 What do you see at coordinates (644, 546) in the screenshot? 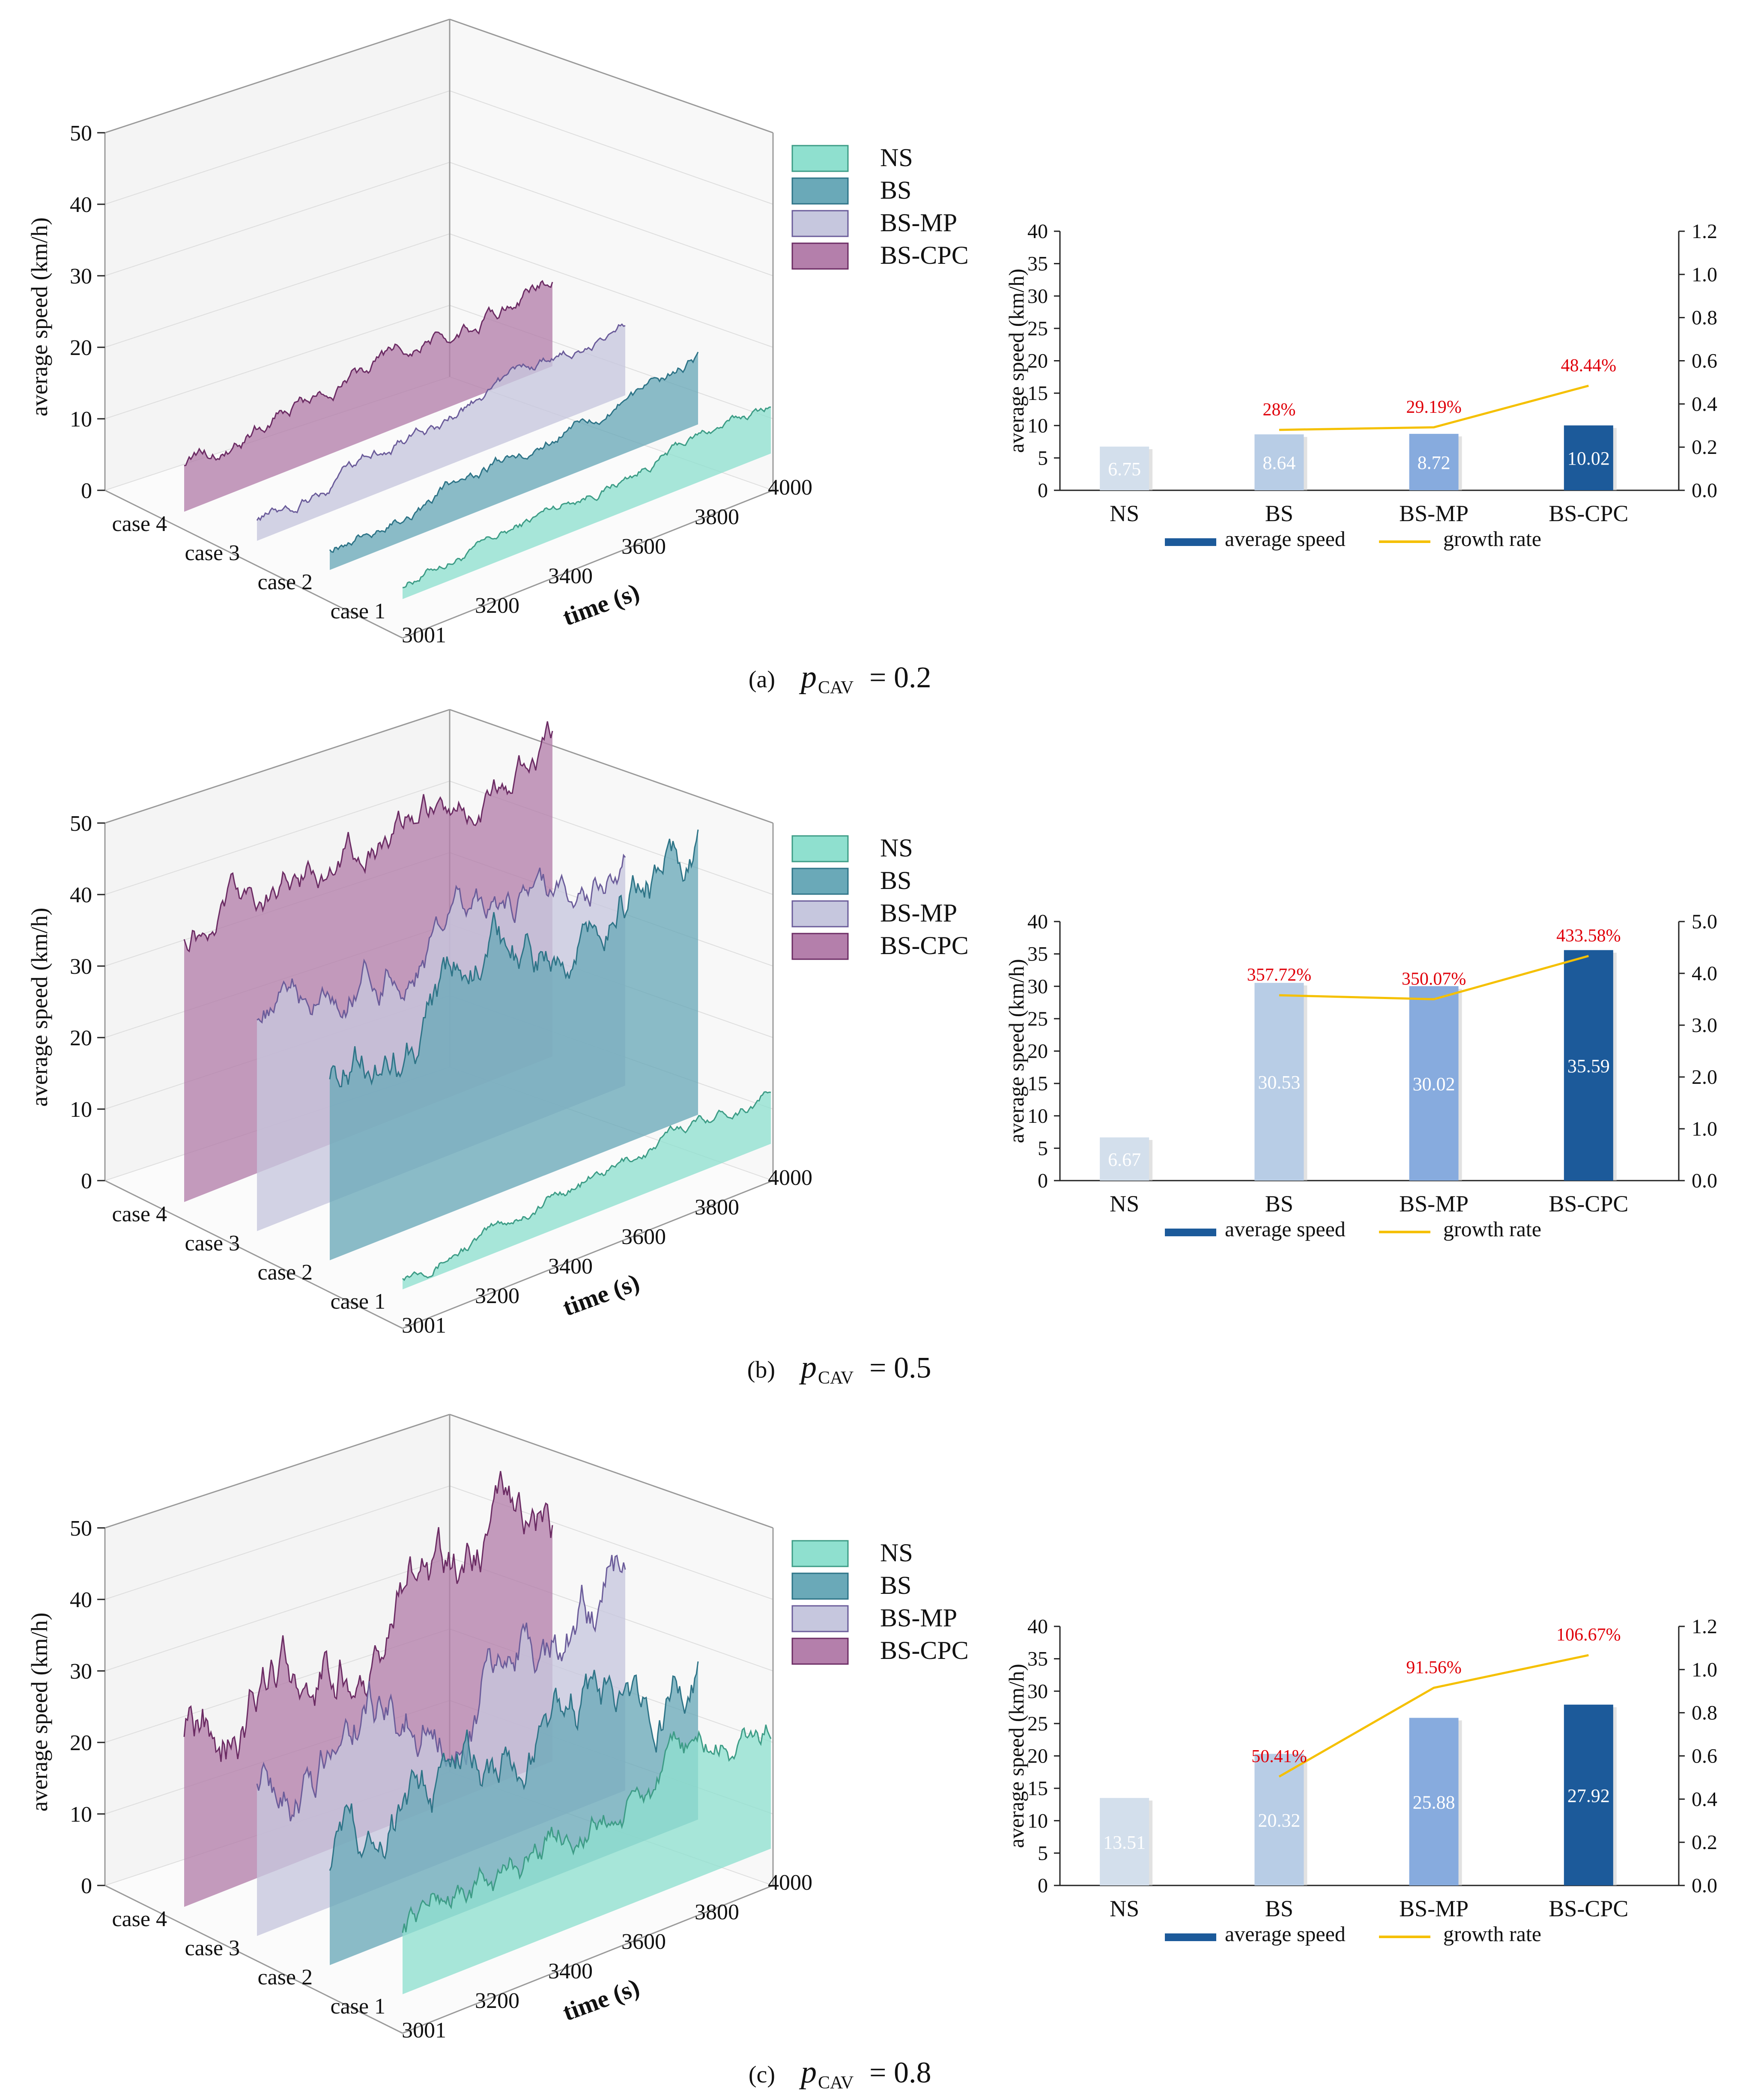
I see `time-tick-label: 3600` at bounding box center [644, 546].